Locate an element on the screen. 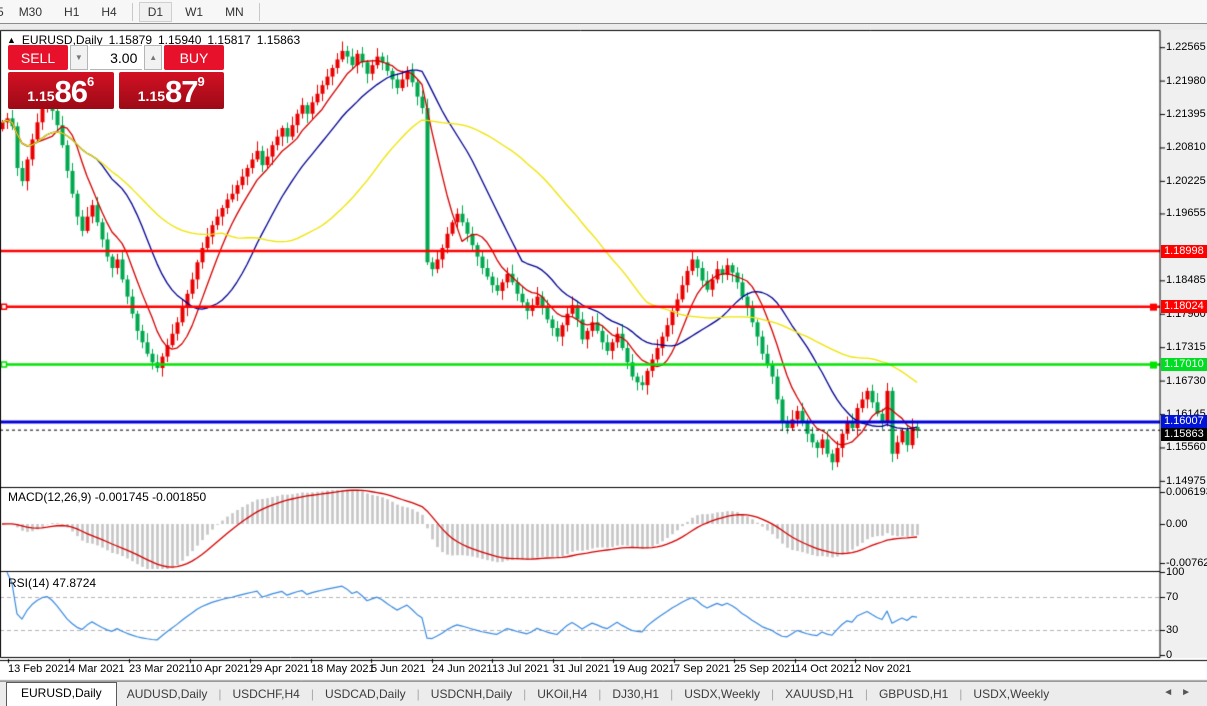 The width and height of the screenshot is (1207, 706). timeframe-button-h4: H4 is located at coordinates (109, 11).